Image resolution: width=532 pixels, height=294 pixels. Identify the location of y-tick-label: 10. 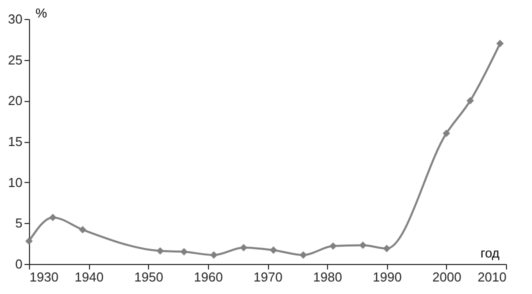
(15, 182).